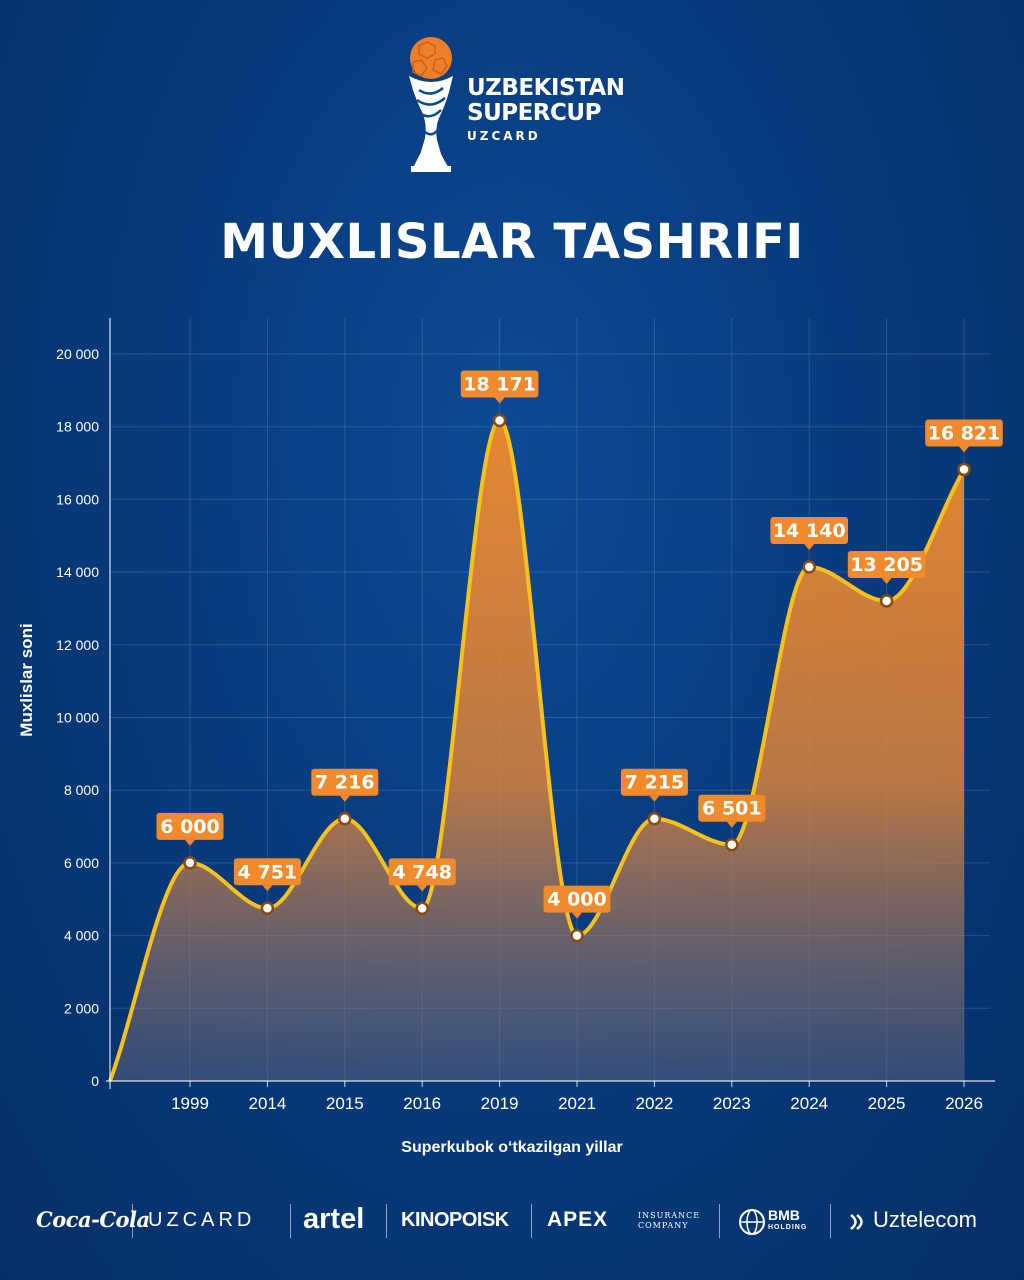  What do you see at coordinates (784, 1215) in the screenshot?
I see `sponsor-bmb: BMB` at bounding box center [784, 1215].